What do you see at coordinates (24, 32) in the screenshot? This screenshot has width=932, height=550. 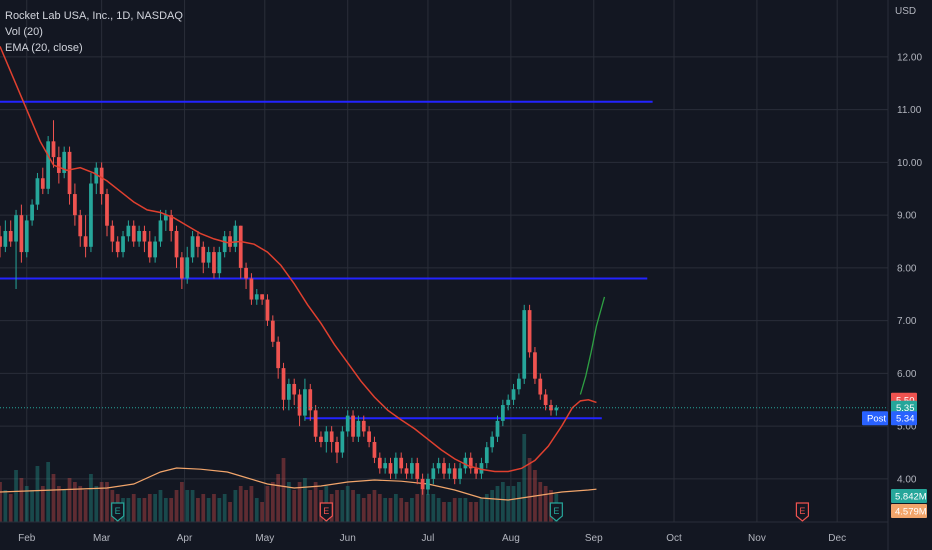 I see `legend-volume: Vol (20)` at bounding box center [24, 32].